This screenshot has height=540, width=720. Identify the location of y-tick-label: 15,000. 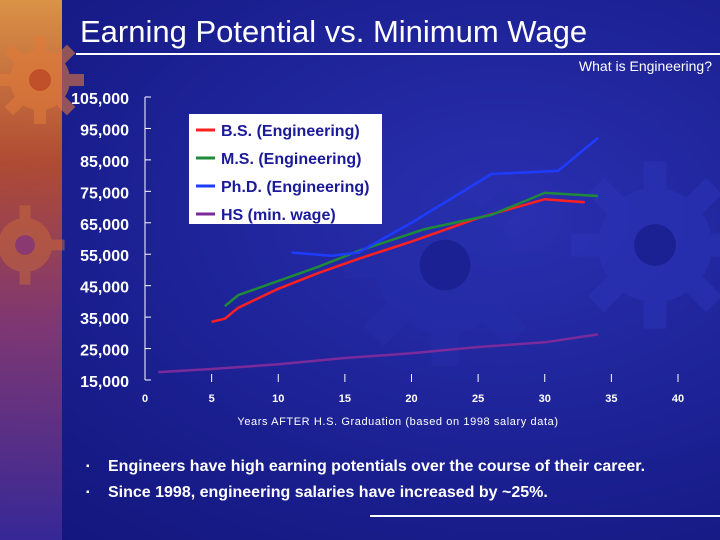
(104, 382).